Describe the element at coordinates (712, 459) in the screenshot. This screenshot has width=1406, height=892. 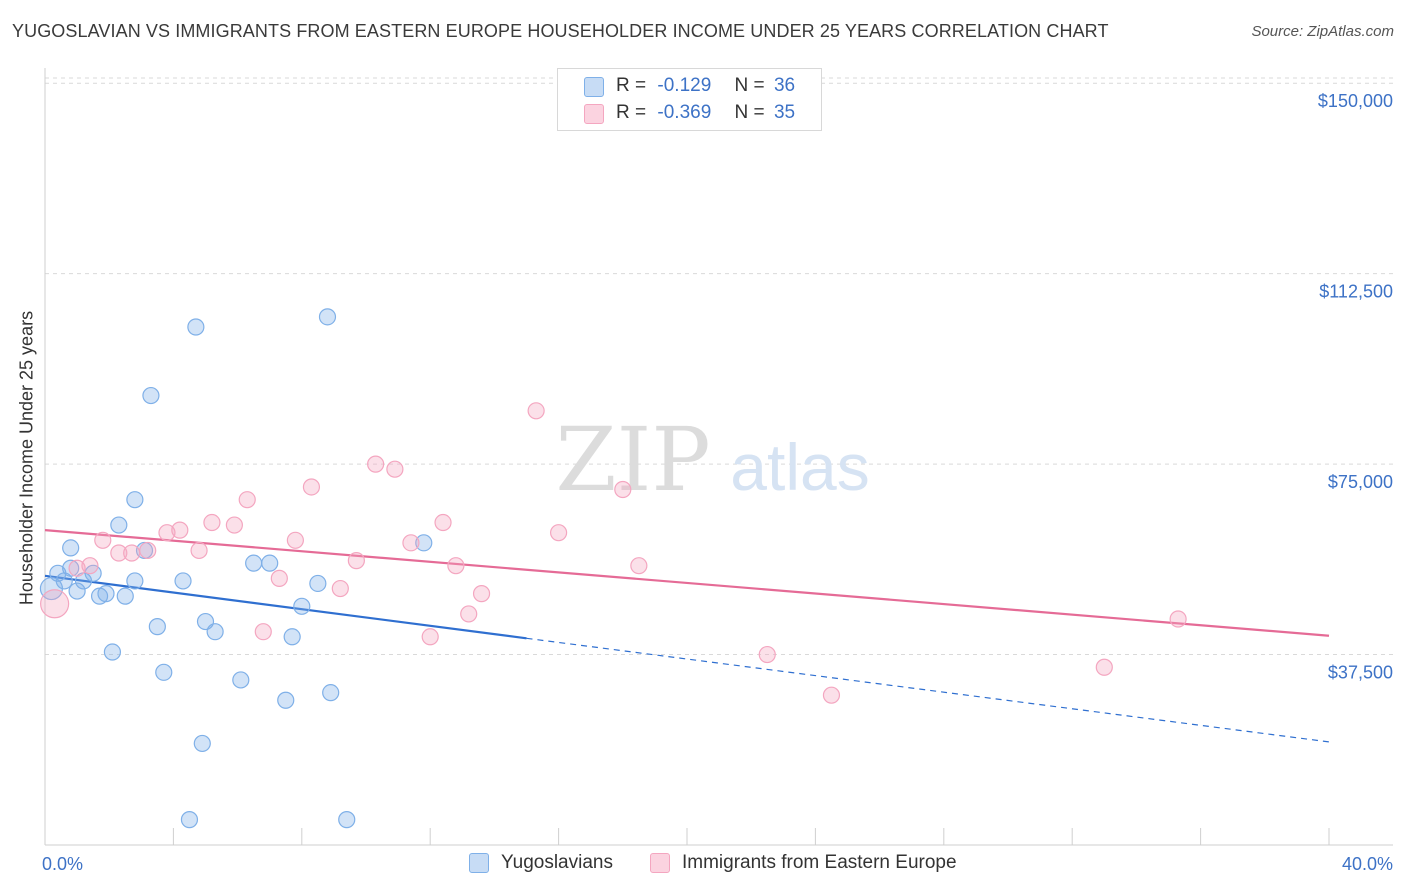
I see `watermark: ZIP atlas` at that location.